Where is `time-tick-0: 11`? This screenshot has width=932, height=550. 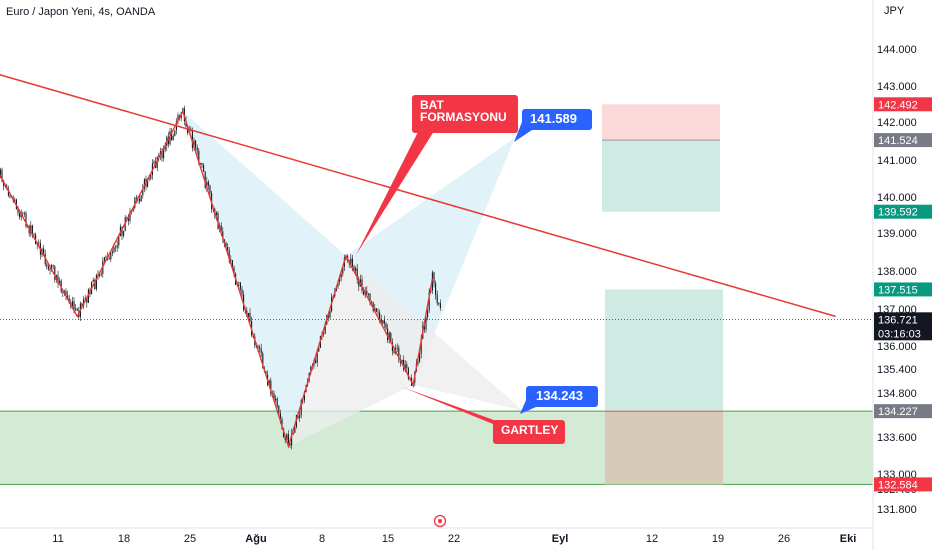
time-tick-0: 11 is located at coordinates (57, 539).